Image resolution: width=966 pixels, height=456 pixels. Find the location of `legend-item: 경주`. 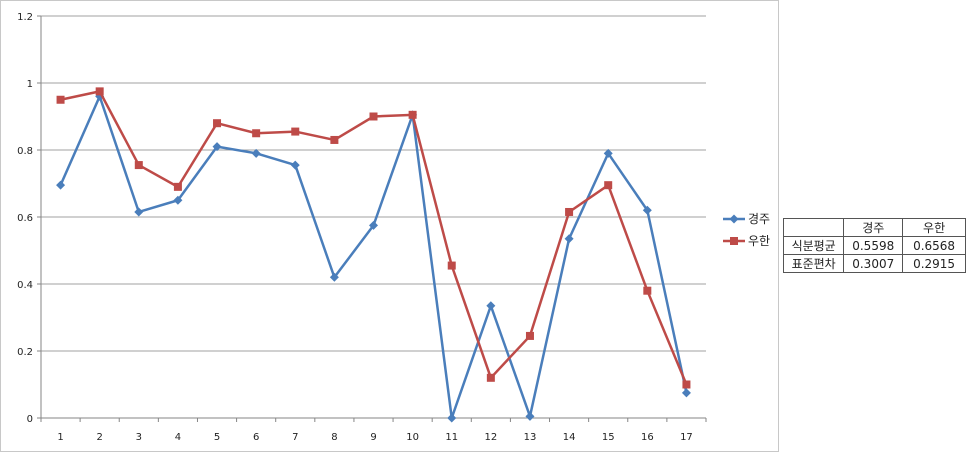

legend-item: 경주 is located at coordinates (746, 219).